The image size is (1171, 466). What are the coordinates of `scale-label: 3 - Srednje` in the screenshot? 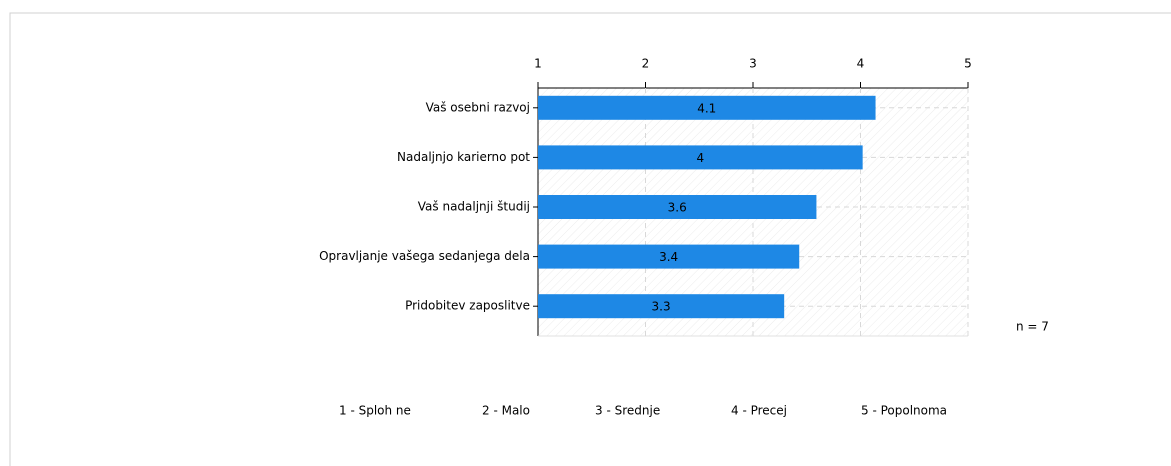 It's located at (627, 411).